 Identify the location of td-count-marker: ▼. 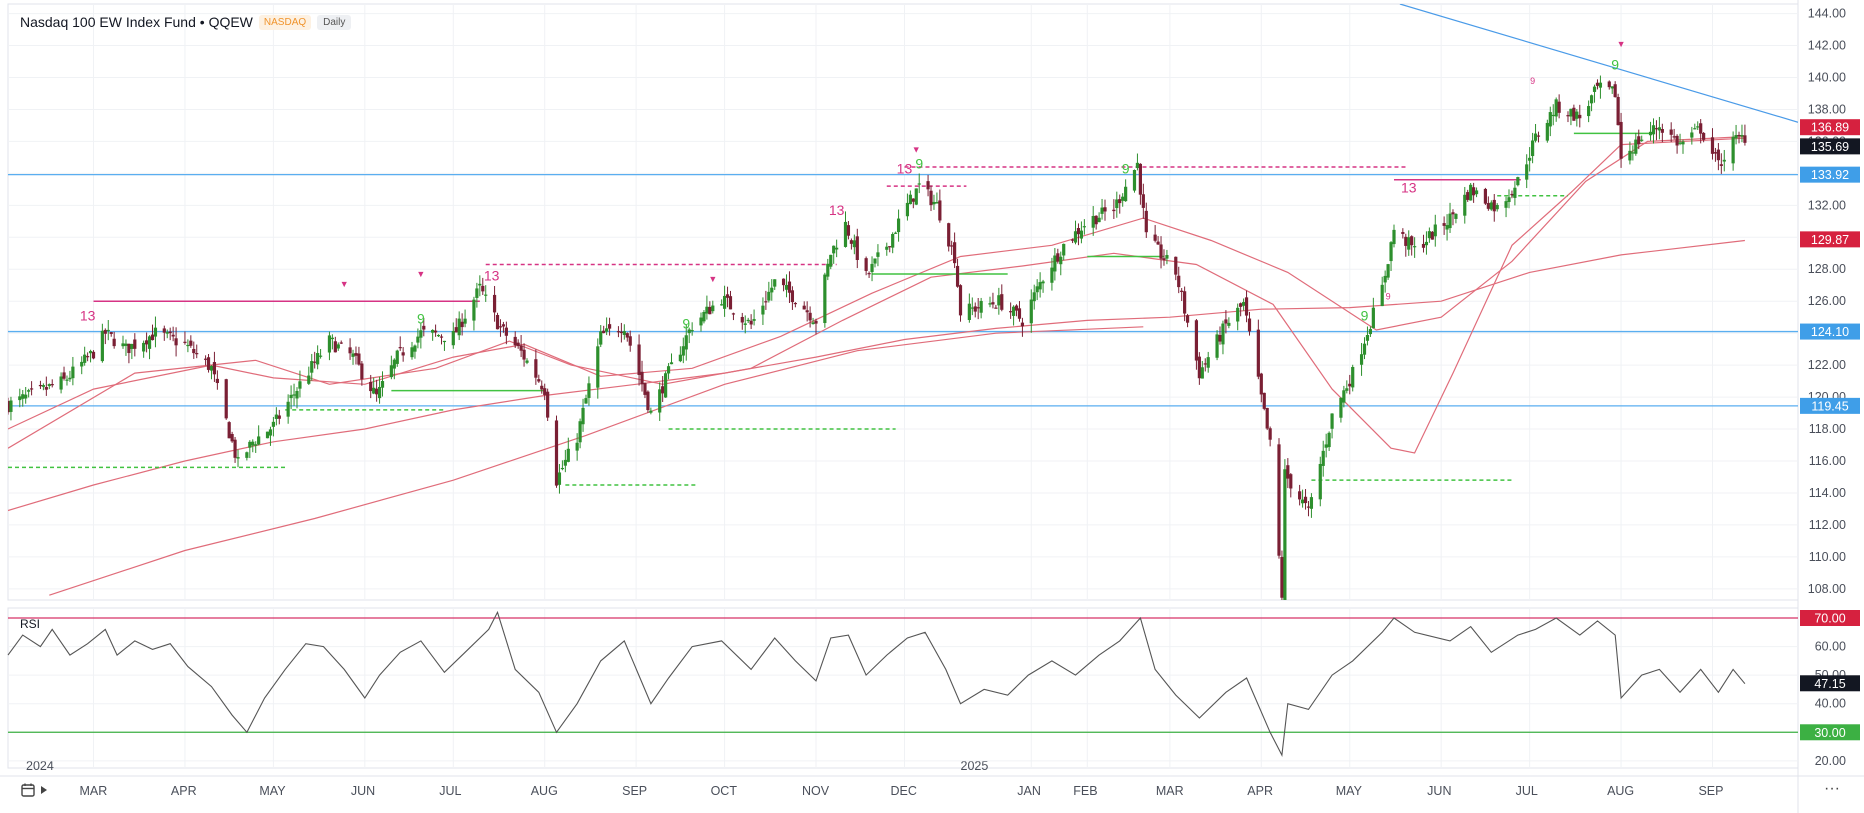
(1621, 44).